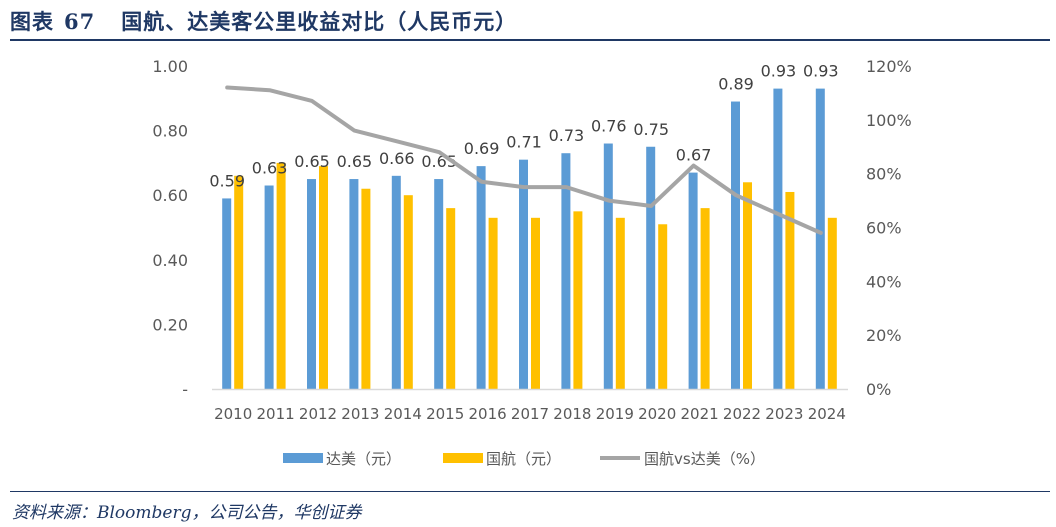 The height and width of the screenshot is (527, 1056). Describe the element at coordinates (524, 142) in the screenshot. I see `data-label: 0.71` at that location.